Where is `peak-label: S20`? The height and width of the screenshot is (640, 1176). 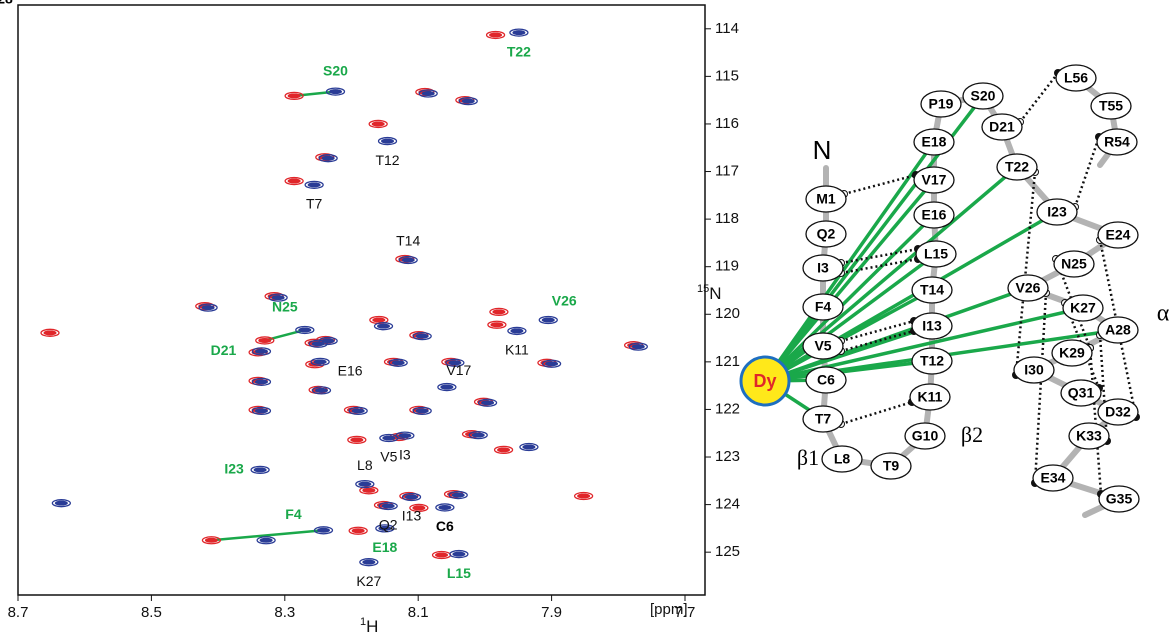 peak-label: S20 is located at coordinates (335, 70).